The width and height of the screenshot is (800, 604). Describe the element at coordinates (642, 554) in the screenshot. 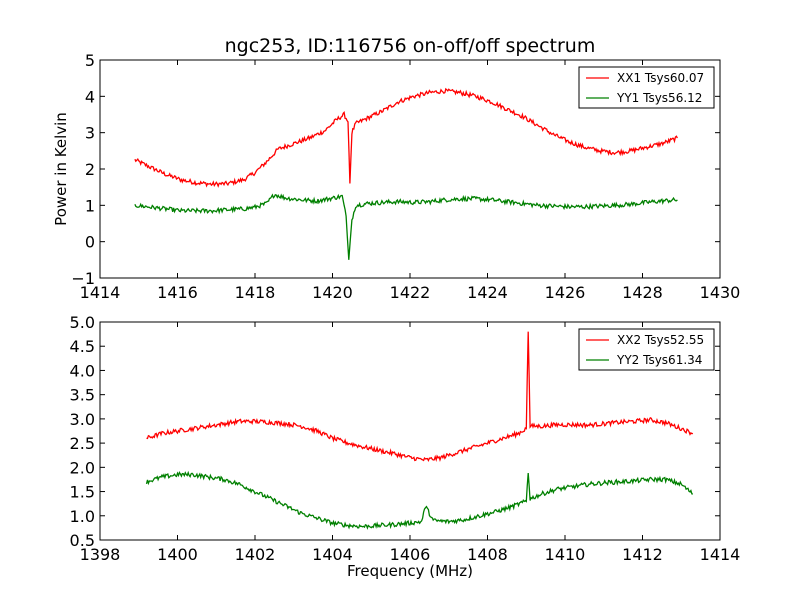

I see `x-tick-label: 1412` at that location.